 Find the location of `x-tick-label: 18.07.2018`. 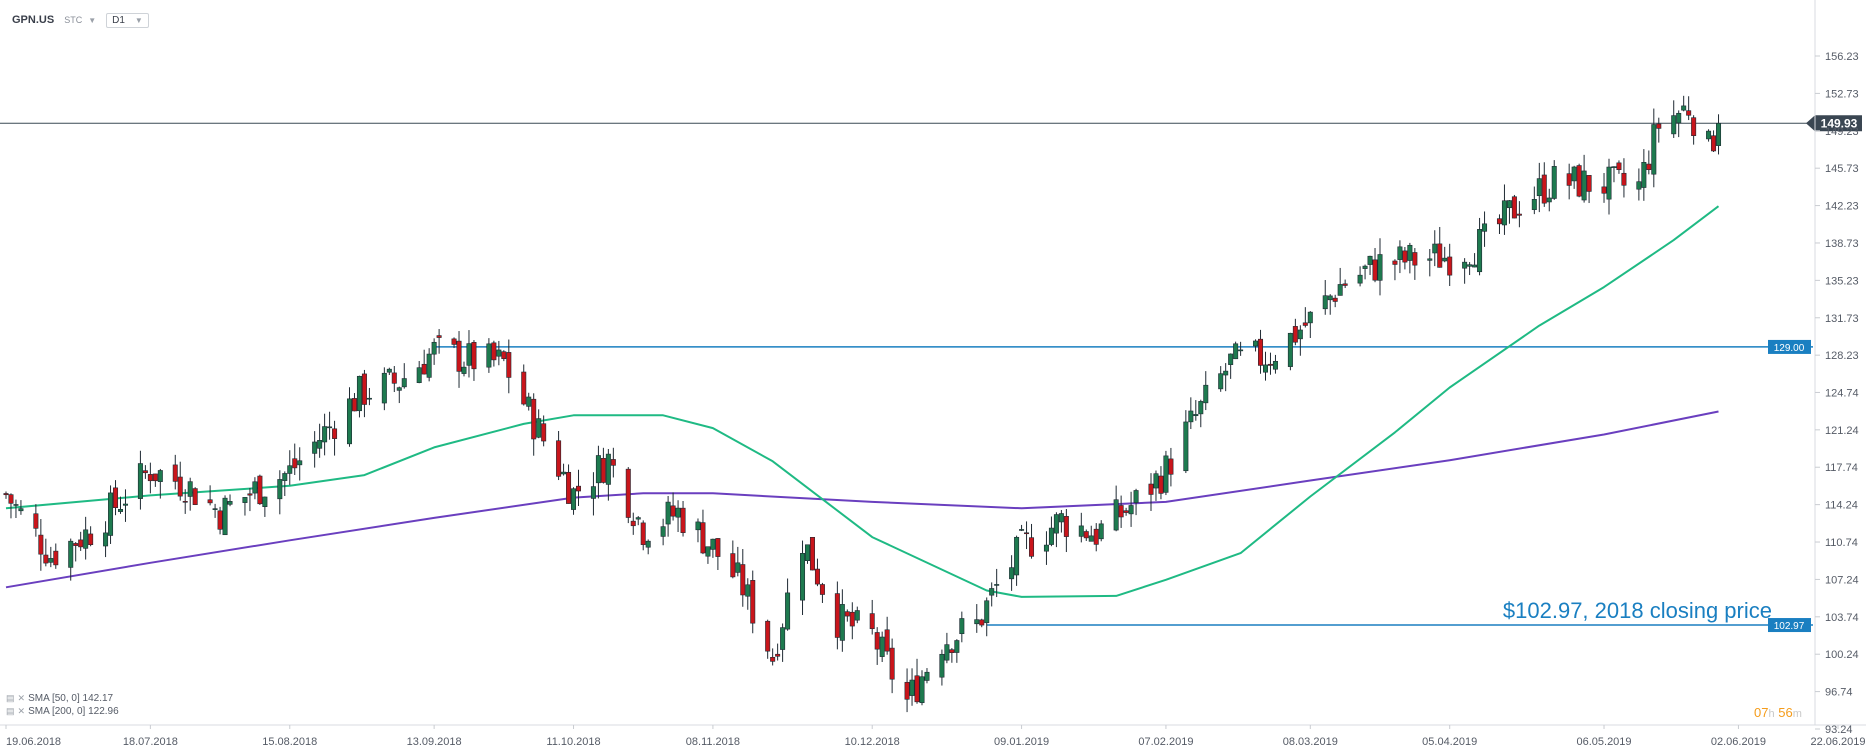

x-tick-label: 18.07.2018 is located at coordinates (150, 742).